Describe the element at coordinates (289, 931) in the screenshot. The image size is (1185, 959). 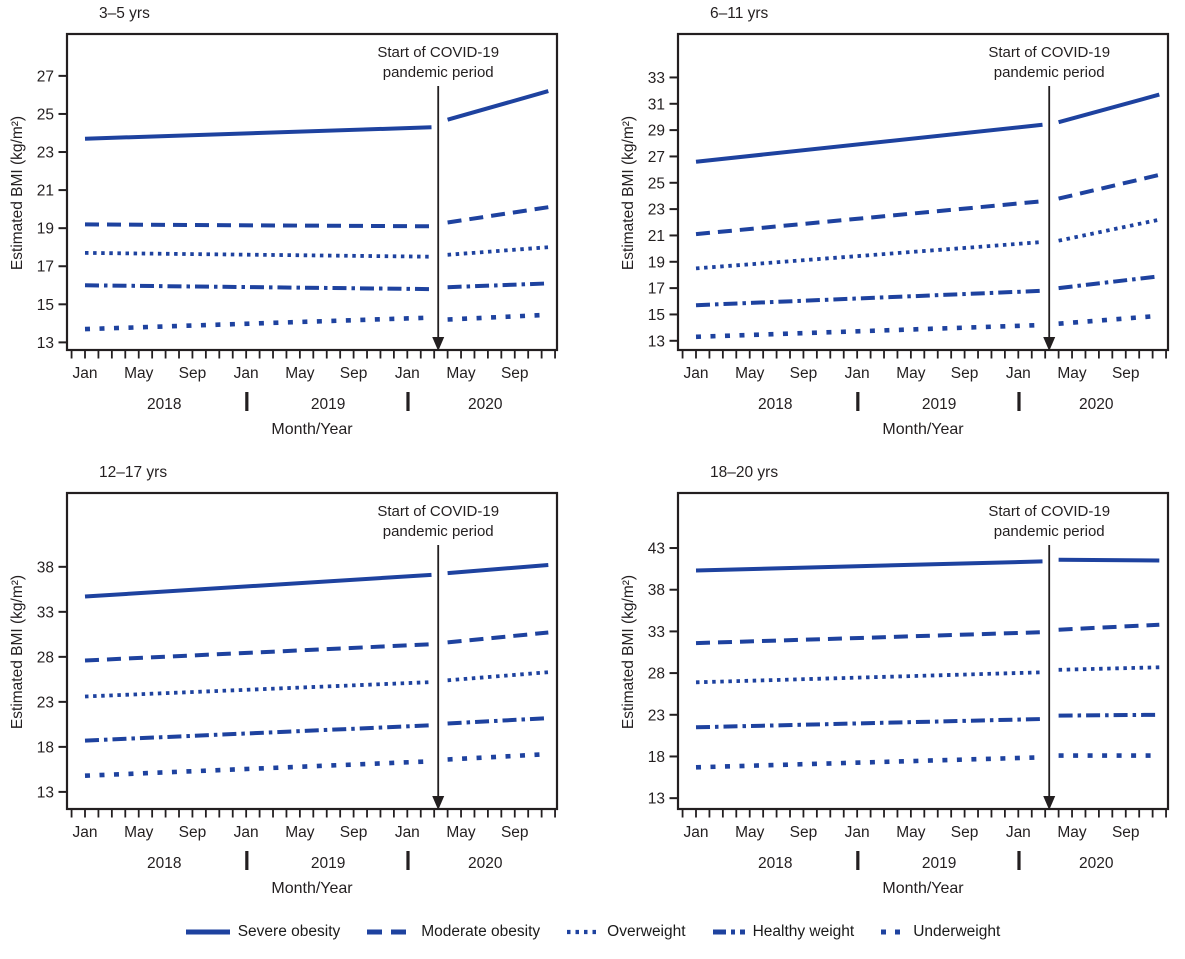
I see `legend-label: Severe obesity` at that location.